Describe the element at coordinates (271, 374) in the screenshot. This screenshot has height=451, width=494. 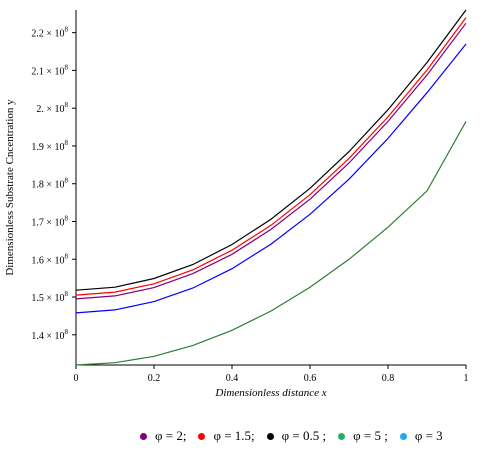
I see `x-ticks: 0 0.2 0.4 0.6 0.8 1` at that location.